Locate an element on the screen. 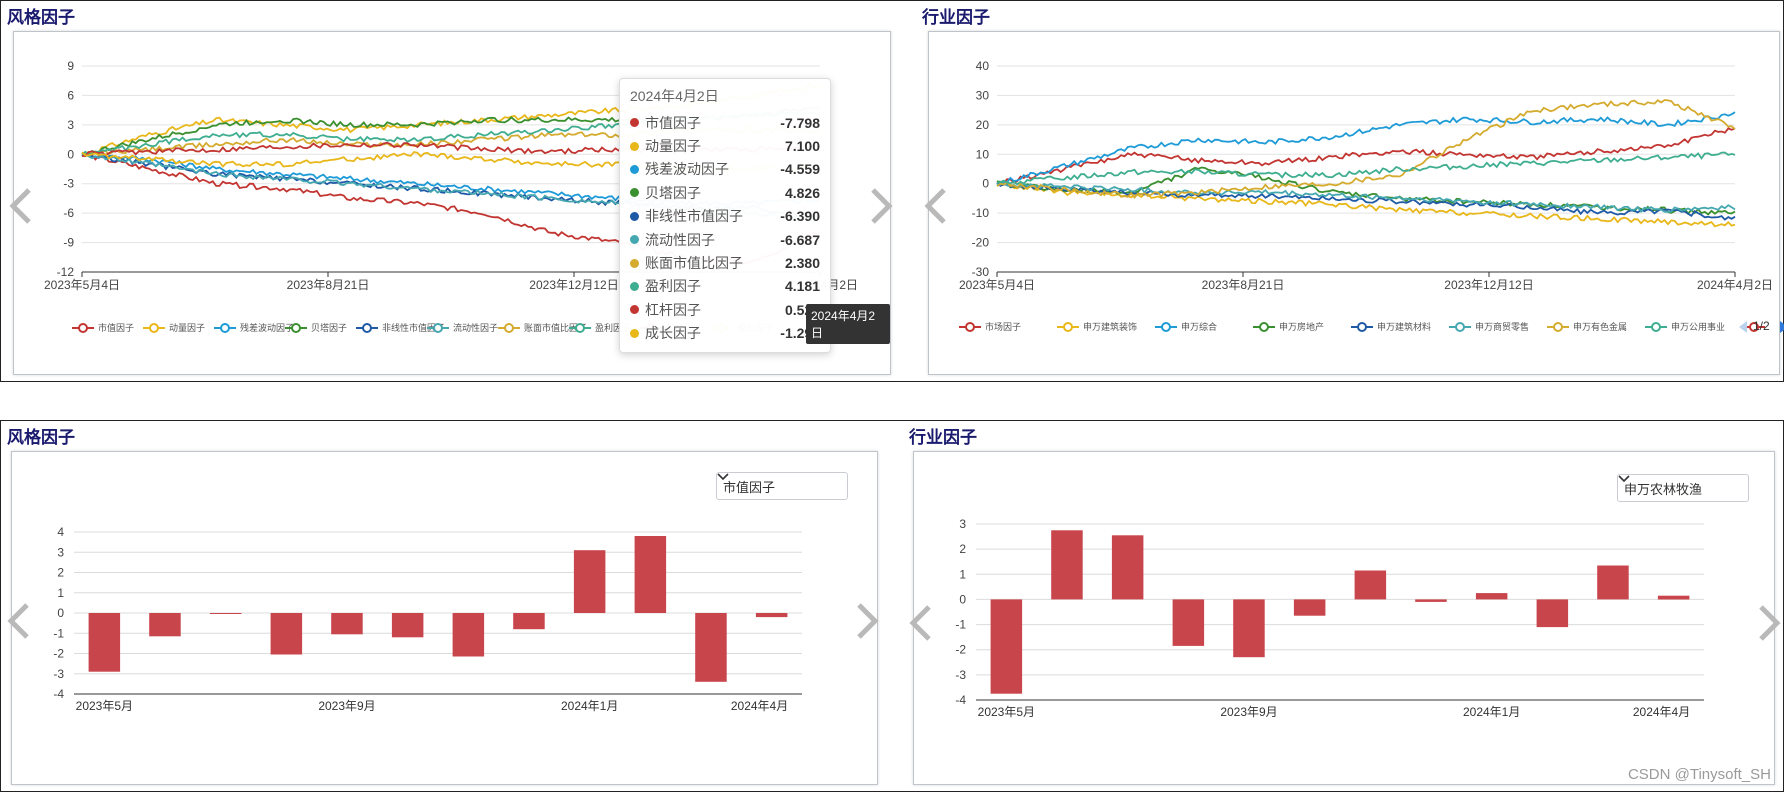 This screenshot has height=797, width=1784. y-tick-label: 2 is located at coordinates (962, 549).